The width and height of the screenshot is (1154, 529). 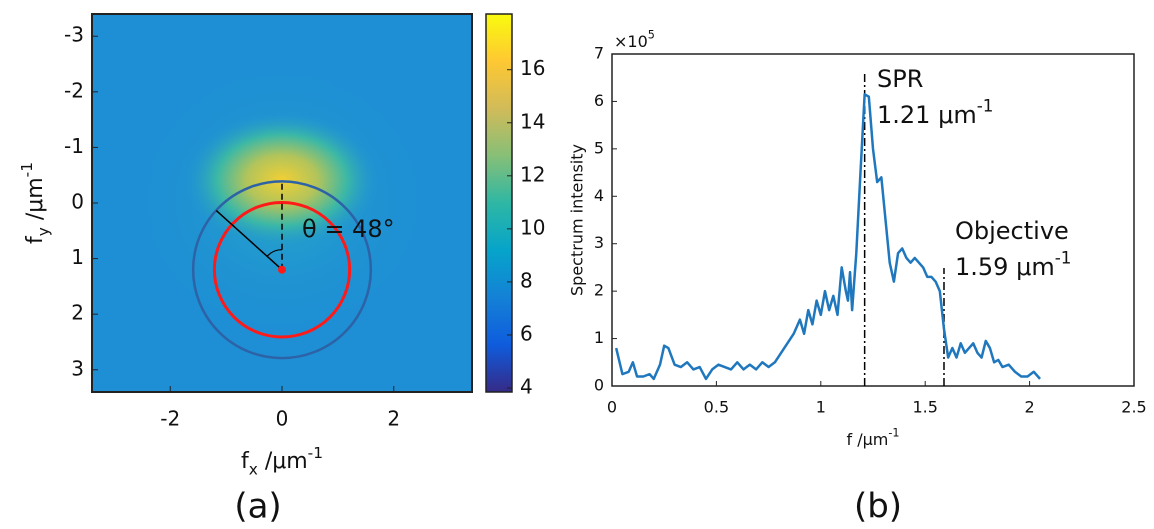 I want to click on x-axis-label-sub: x, so click(x=253, y=469).